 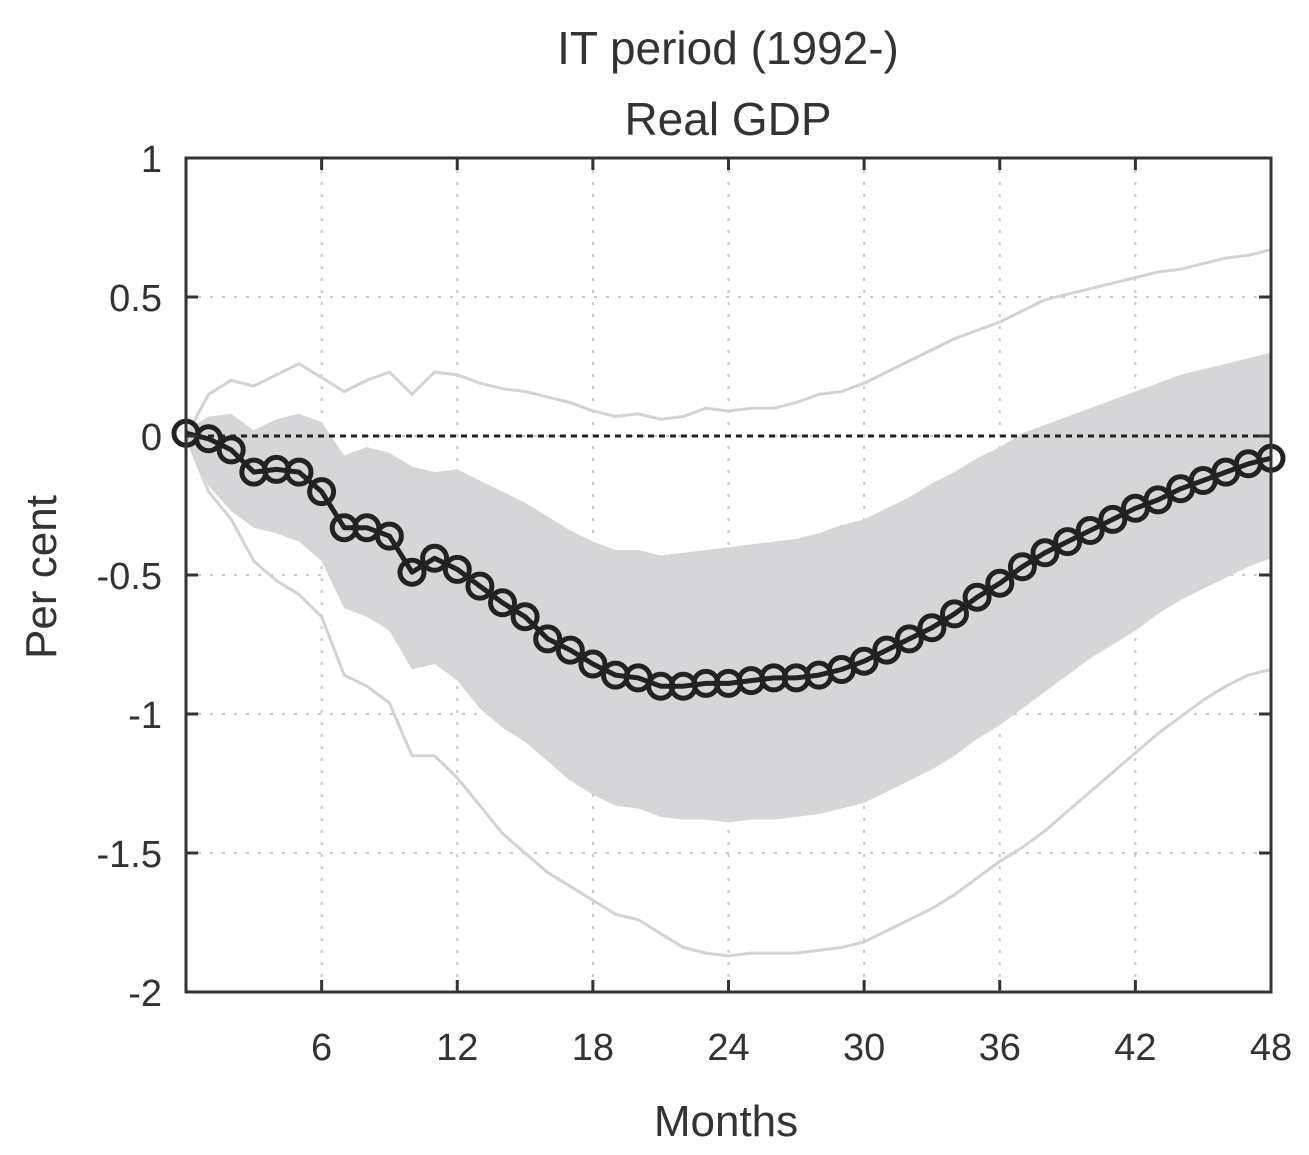 What do you see at coordinates (728, 48) in the screenshot?
I see `chart-title-line-1: IT period (1992-)` at bounding box center [728, 48].